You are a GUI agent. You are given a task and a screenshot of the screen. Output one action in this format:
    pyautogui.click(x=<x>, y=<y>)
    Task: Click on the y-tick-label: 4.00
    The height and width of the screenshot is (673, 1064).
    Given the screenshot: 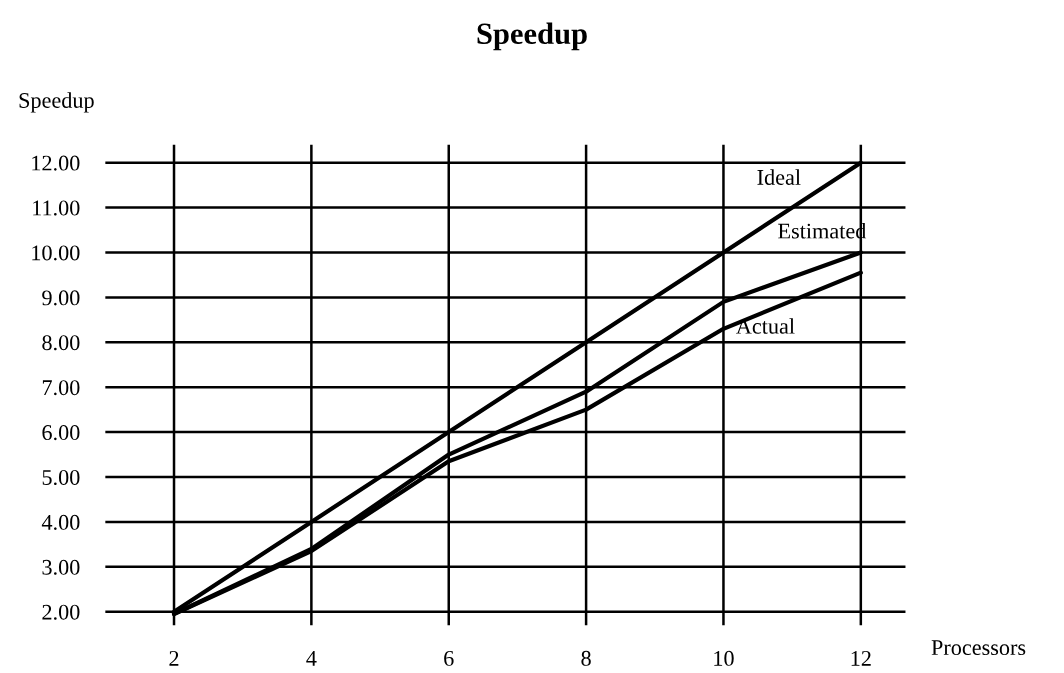 What is the action you would take?
    pyautogui.click(x=60, y=522)
    